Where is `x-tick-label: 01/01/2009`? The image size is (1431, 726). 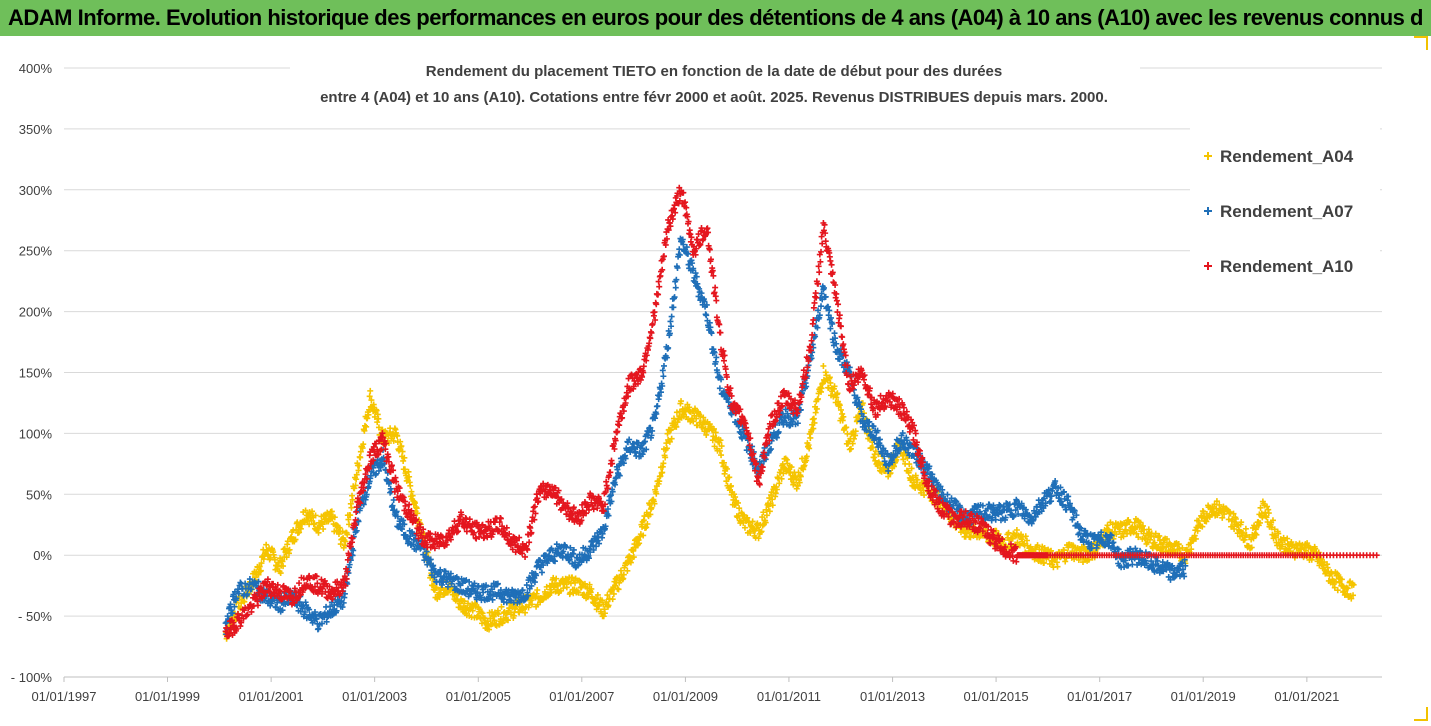 x-tick-label: 01/01/2009 is located at coordinates (685, 696).